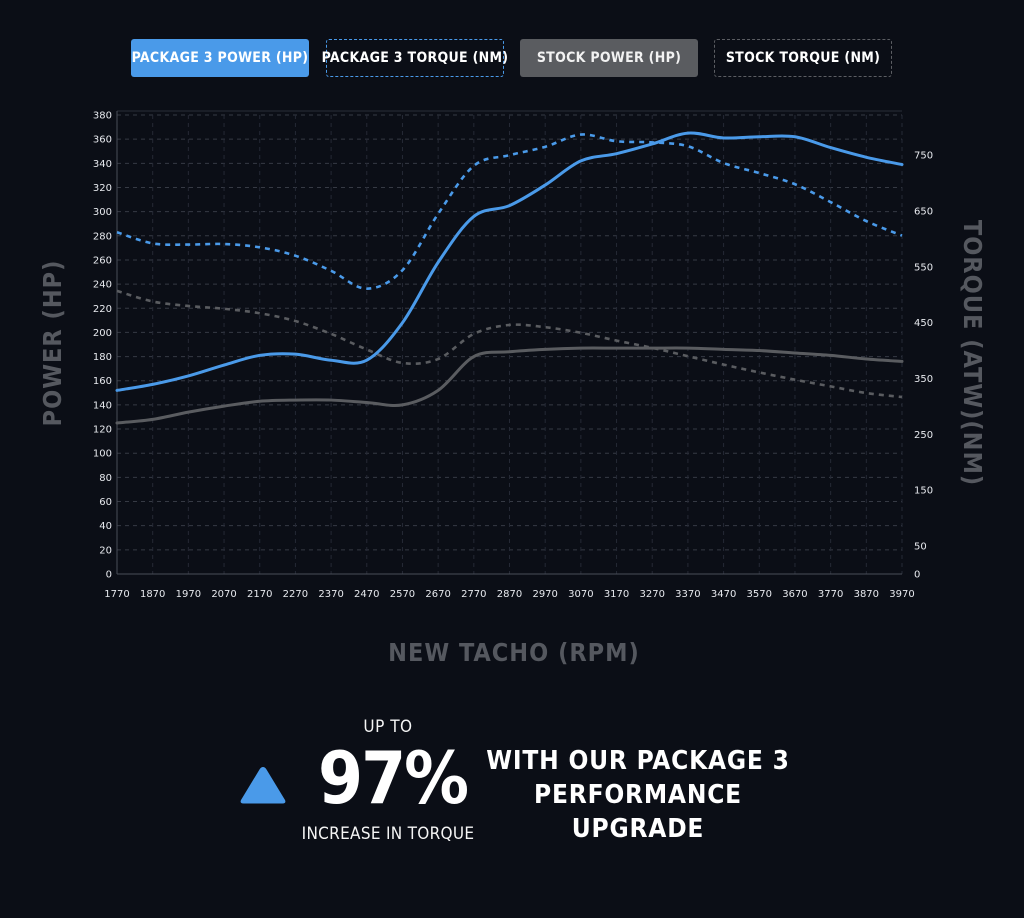  What do you see at coordinates (388, 834) in the screenshot?
I see `promo-subtitle: INCREASE IN TORQUE` at bounding box center [388, 834].